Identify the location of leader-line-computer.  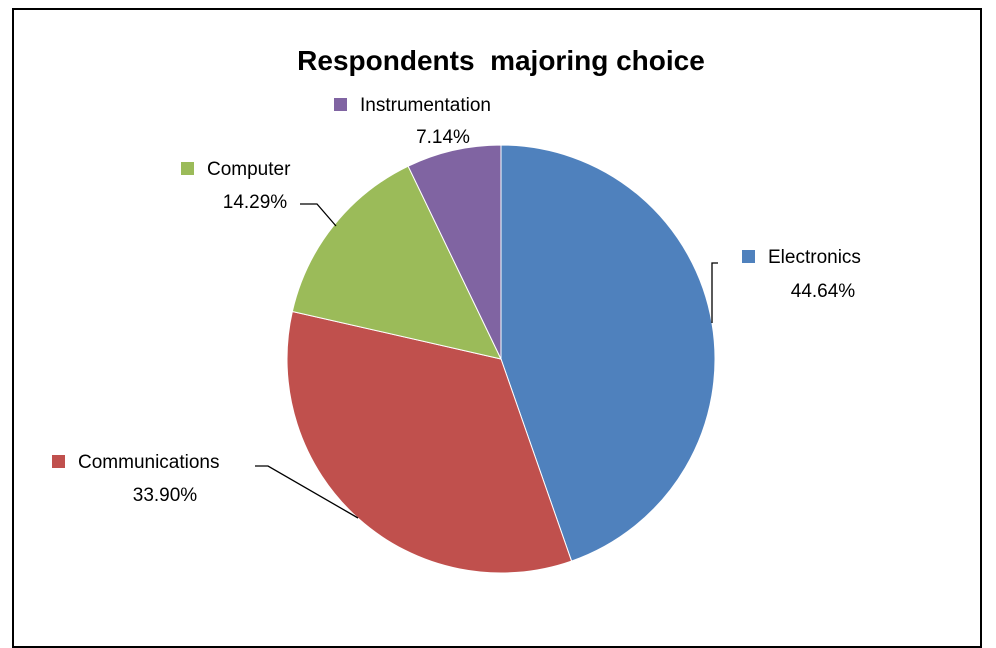
(318, 215).